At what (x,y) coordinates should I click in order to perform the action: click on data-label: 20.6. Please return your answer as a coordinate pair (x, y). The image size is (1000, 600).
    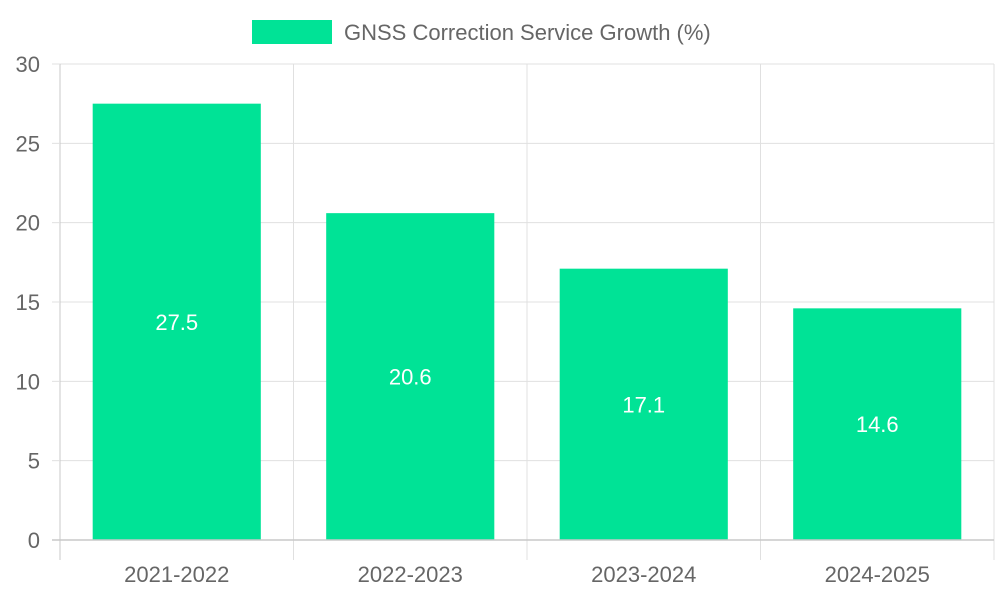
    Looking at the image, I should click on (410, 377).